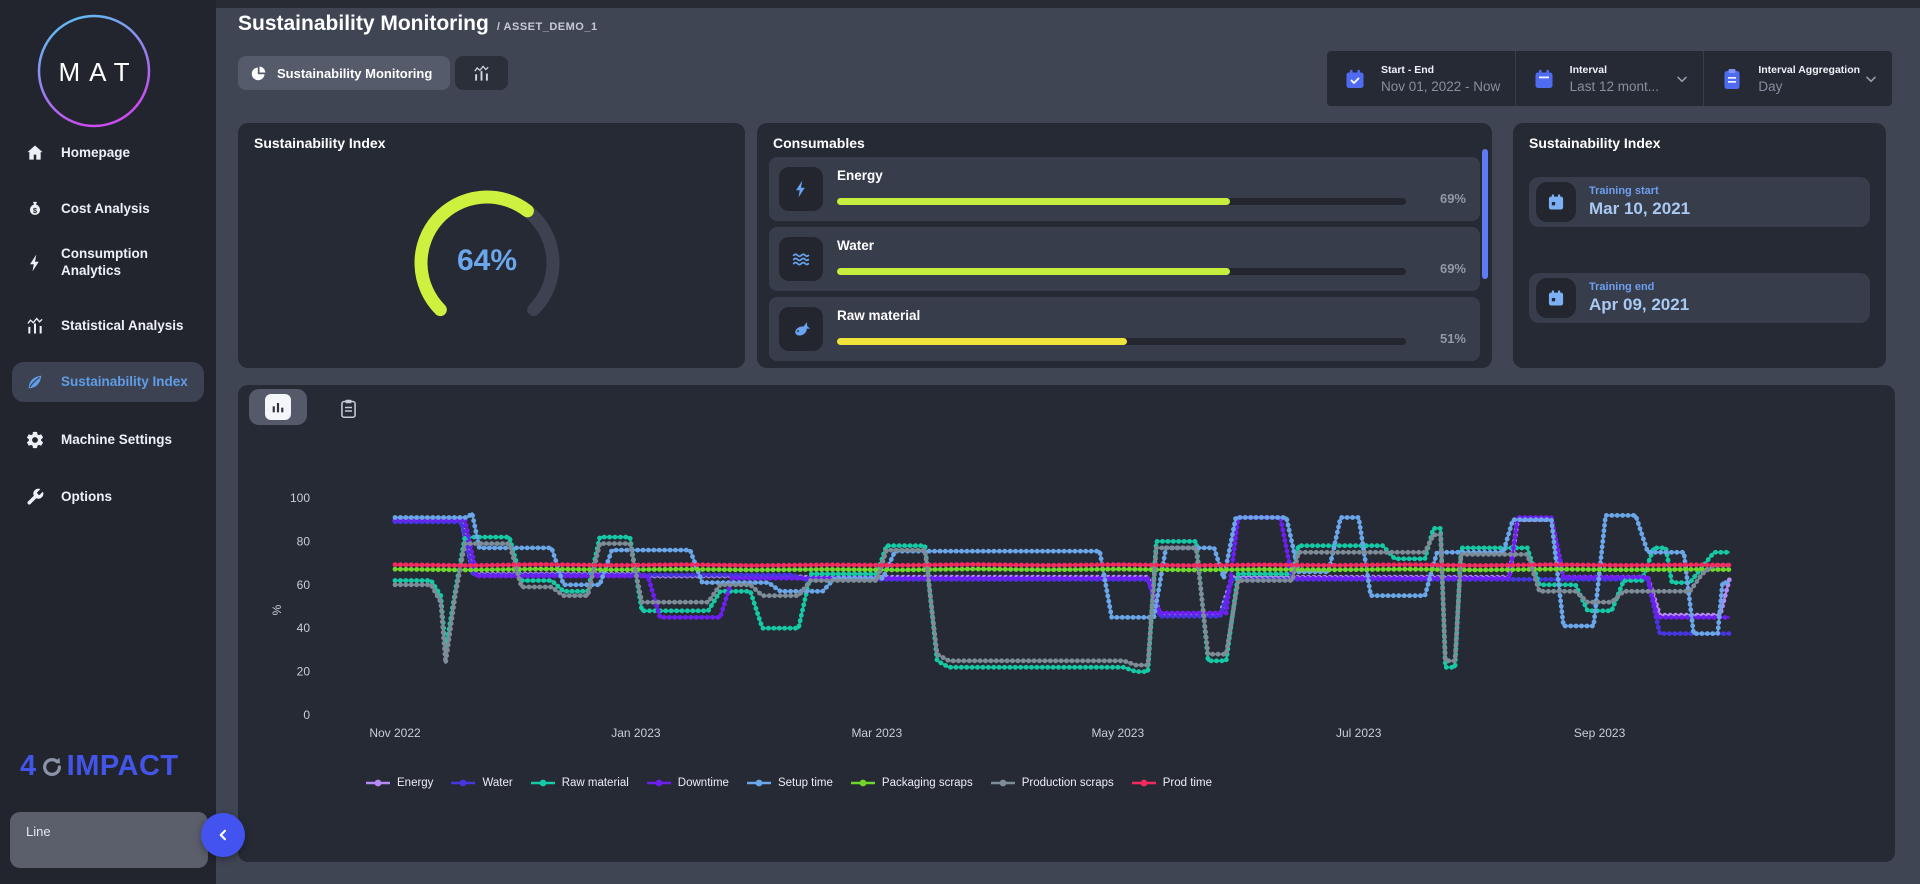 The height and width of the screenshot is (884, 1920). I want to click on legend-label: Packaging scraps, so click(927, 783).